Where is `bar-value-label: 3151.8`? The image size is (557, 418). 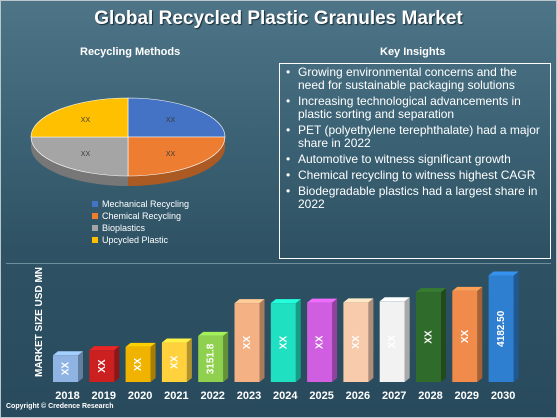
bar-value-label: 3151.8 is located at coordinates (211, 358).